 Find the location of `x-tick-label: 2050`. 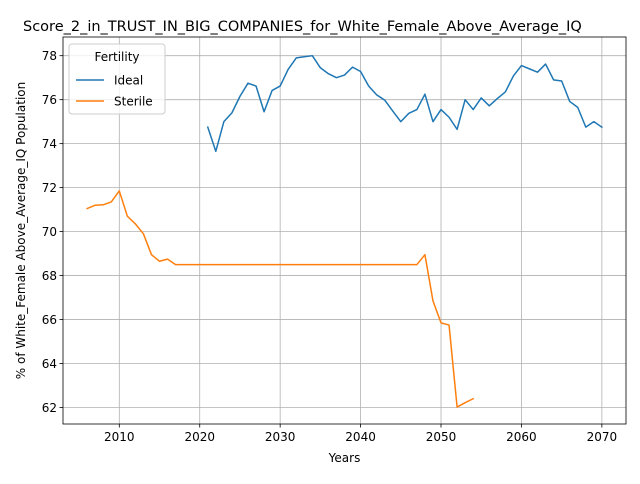

x-tick-label: 2050 is located at coordinates (441, 437).